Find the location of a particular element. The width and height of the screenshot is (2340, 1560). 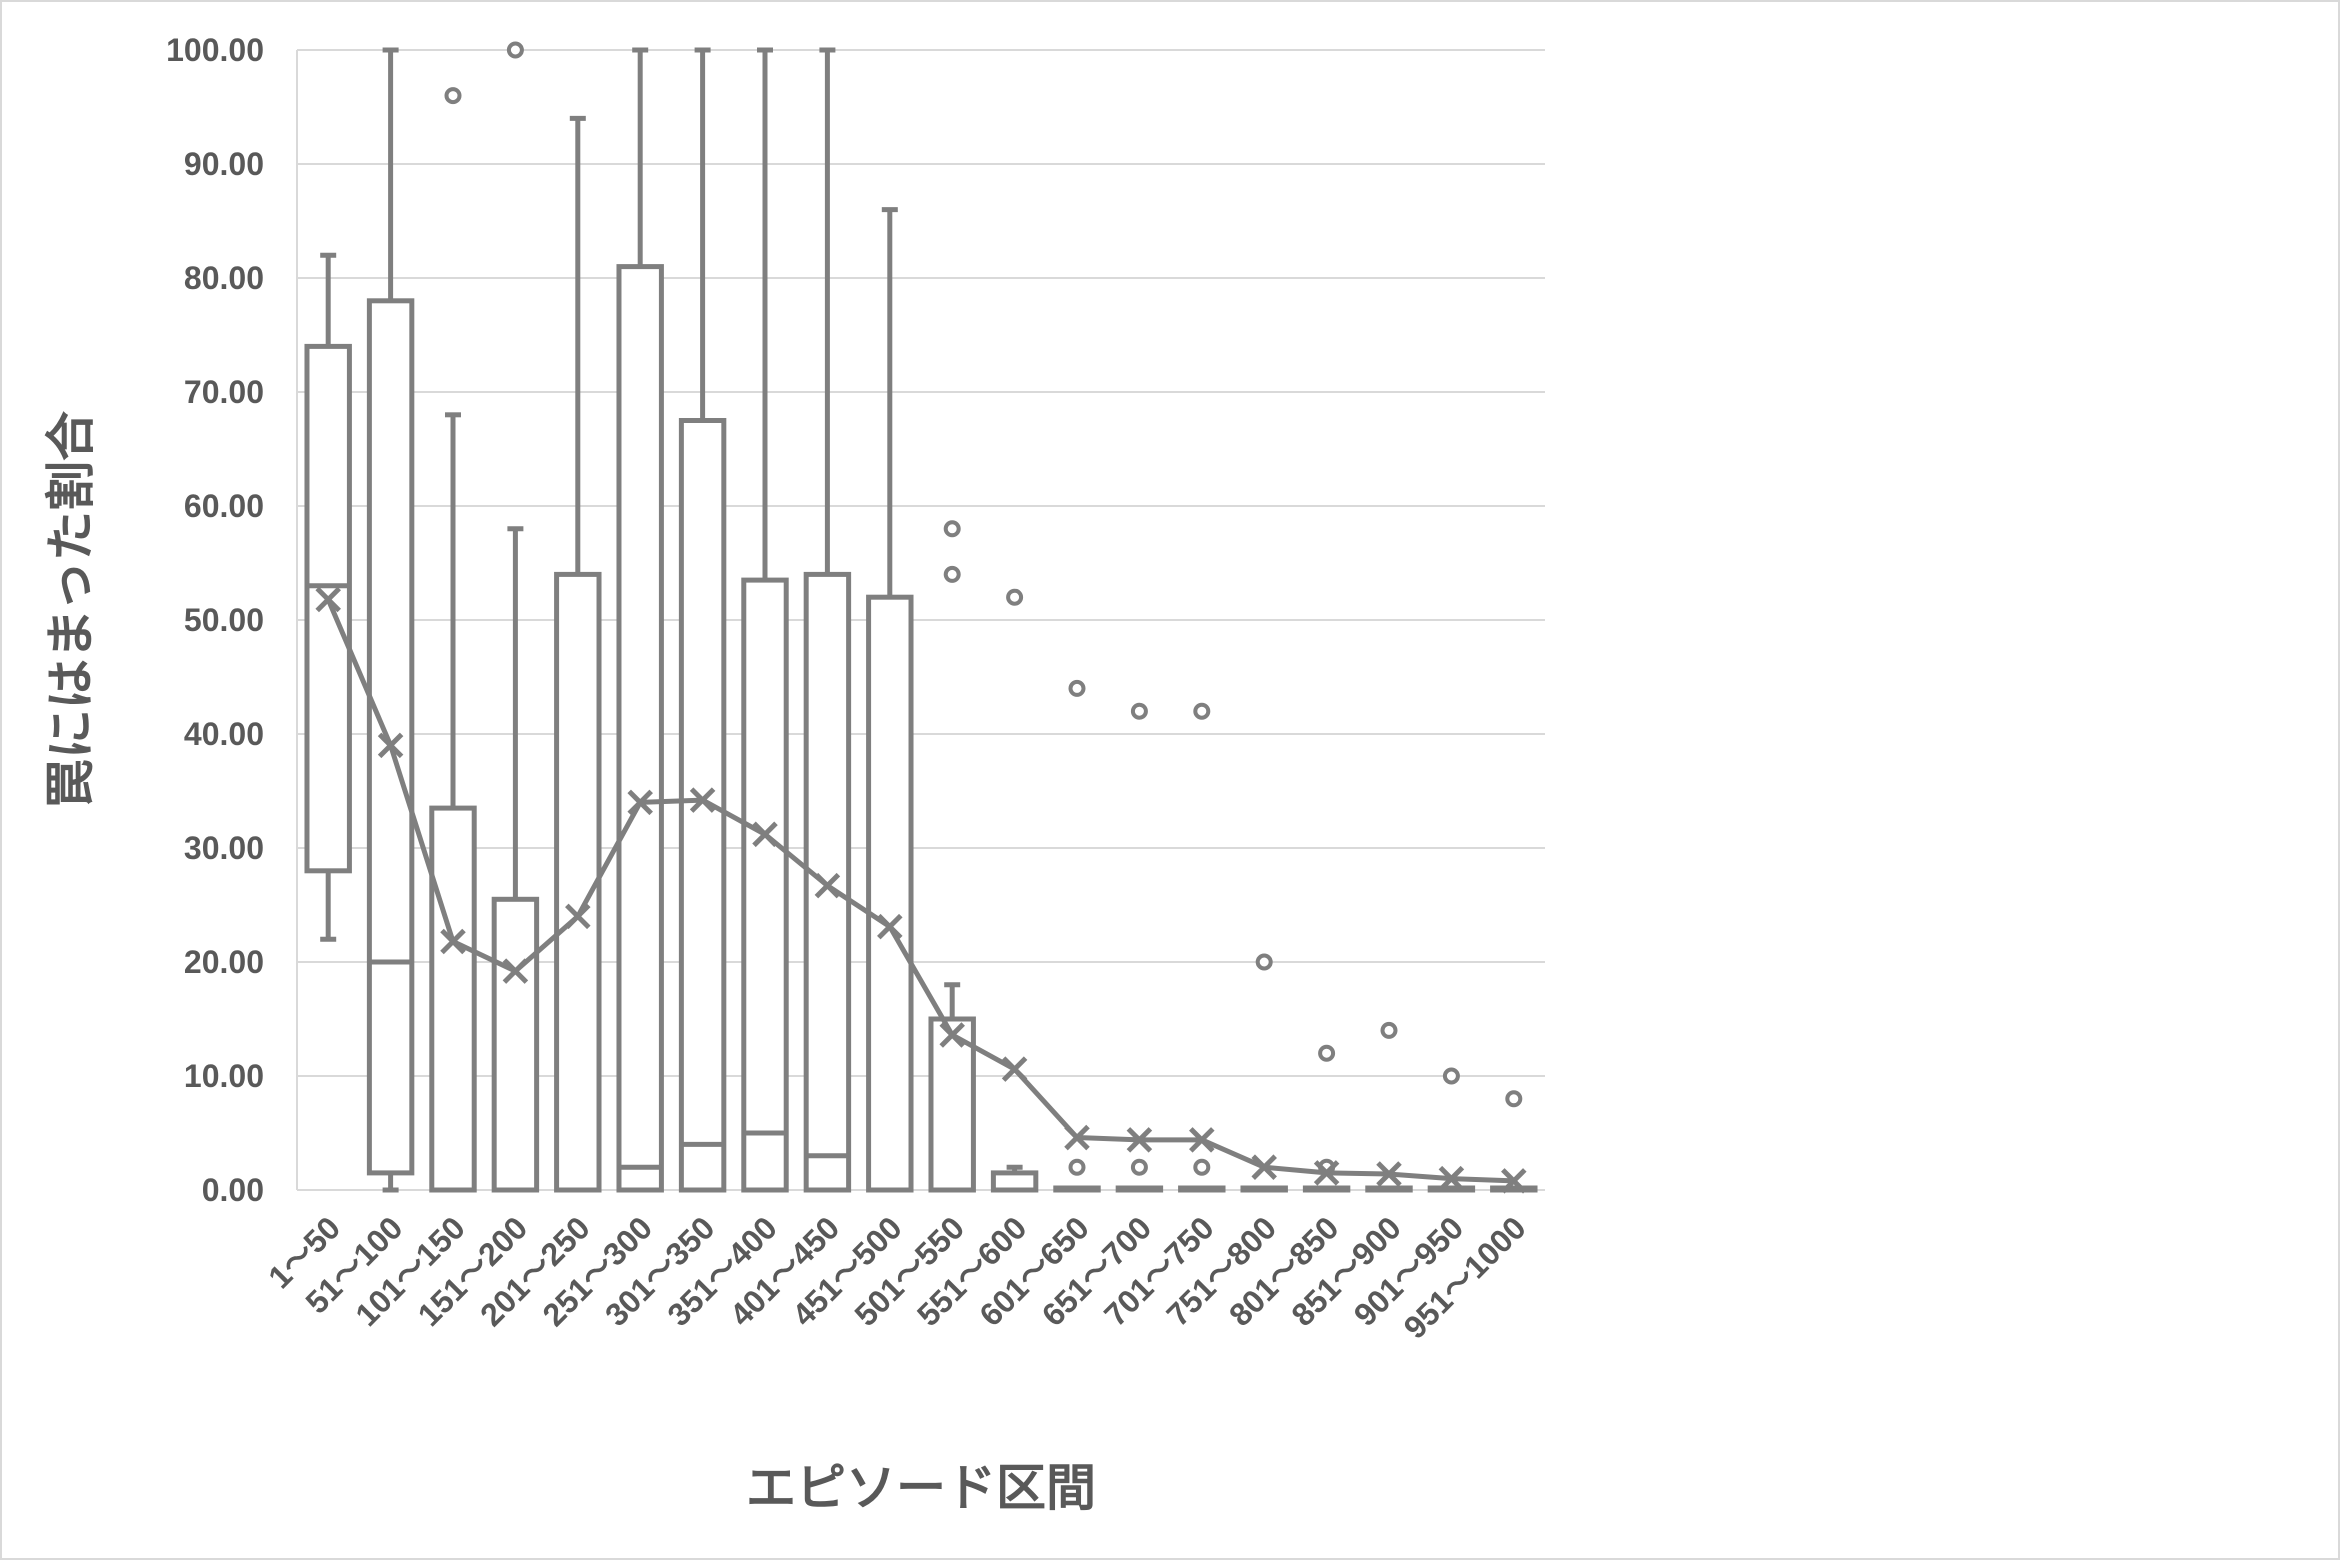

y-tick-label: 10.00 is located at coordinates (224, 1076).